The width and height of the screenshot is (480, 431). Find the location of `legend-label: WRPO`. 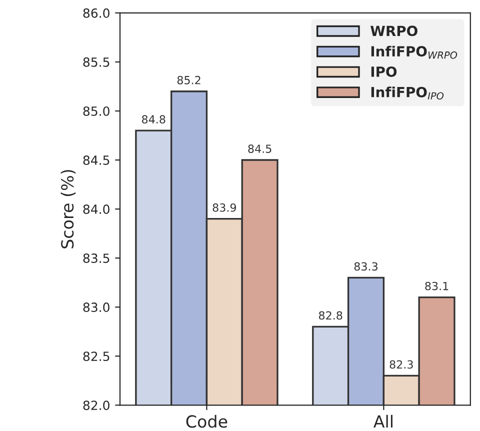

legend-label: WRPO is located at coordinates (394, 31).